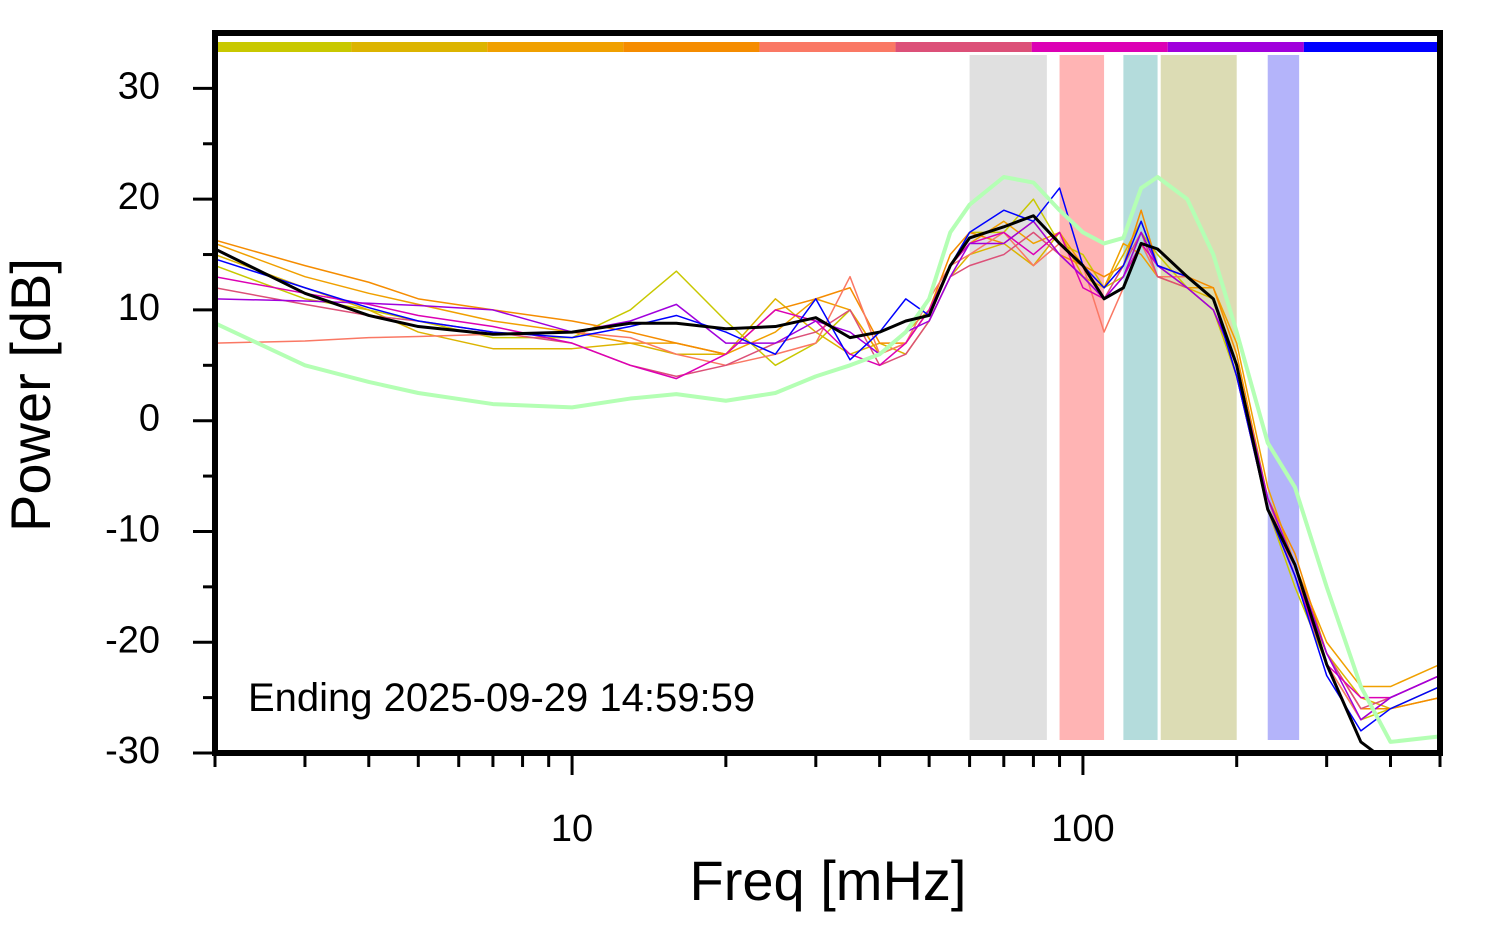 The width and height of the screenshot is (1494, 952). I want to click on y-tick-label: -20, so click(132, 640).